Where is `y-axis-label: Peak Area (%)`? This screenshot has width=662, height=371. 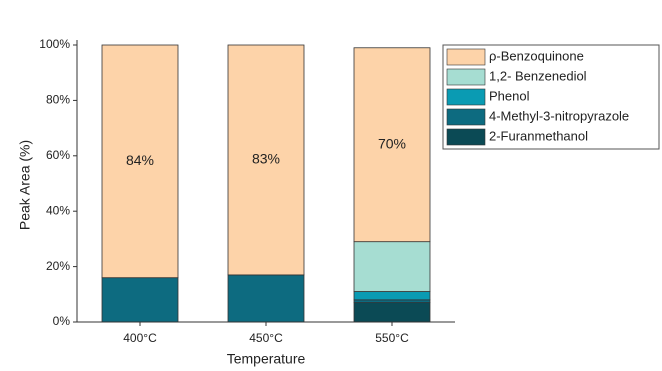 y-axis-label: Peak Area (%) is located at coordinates (25, 185).